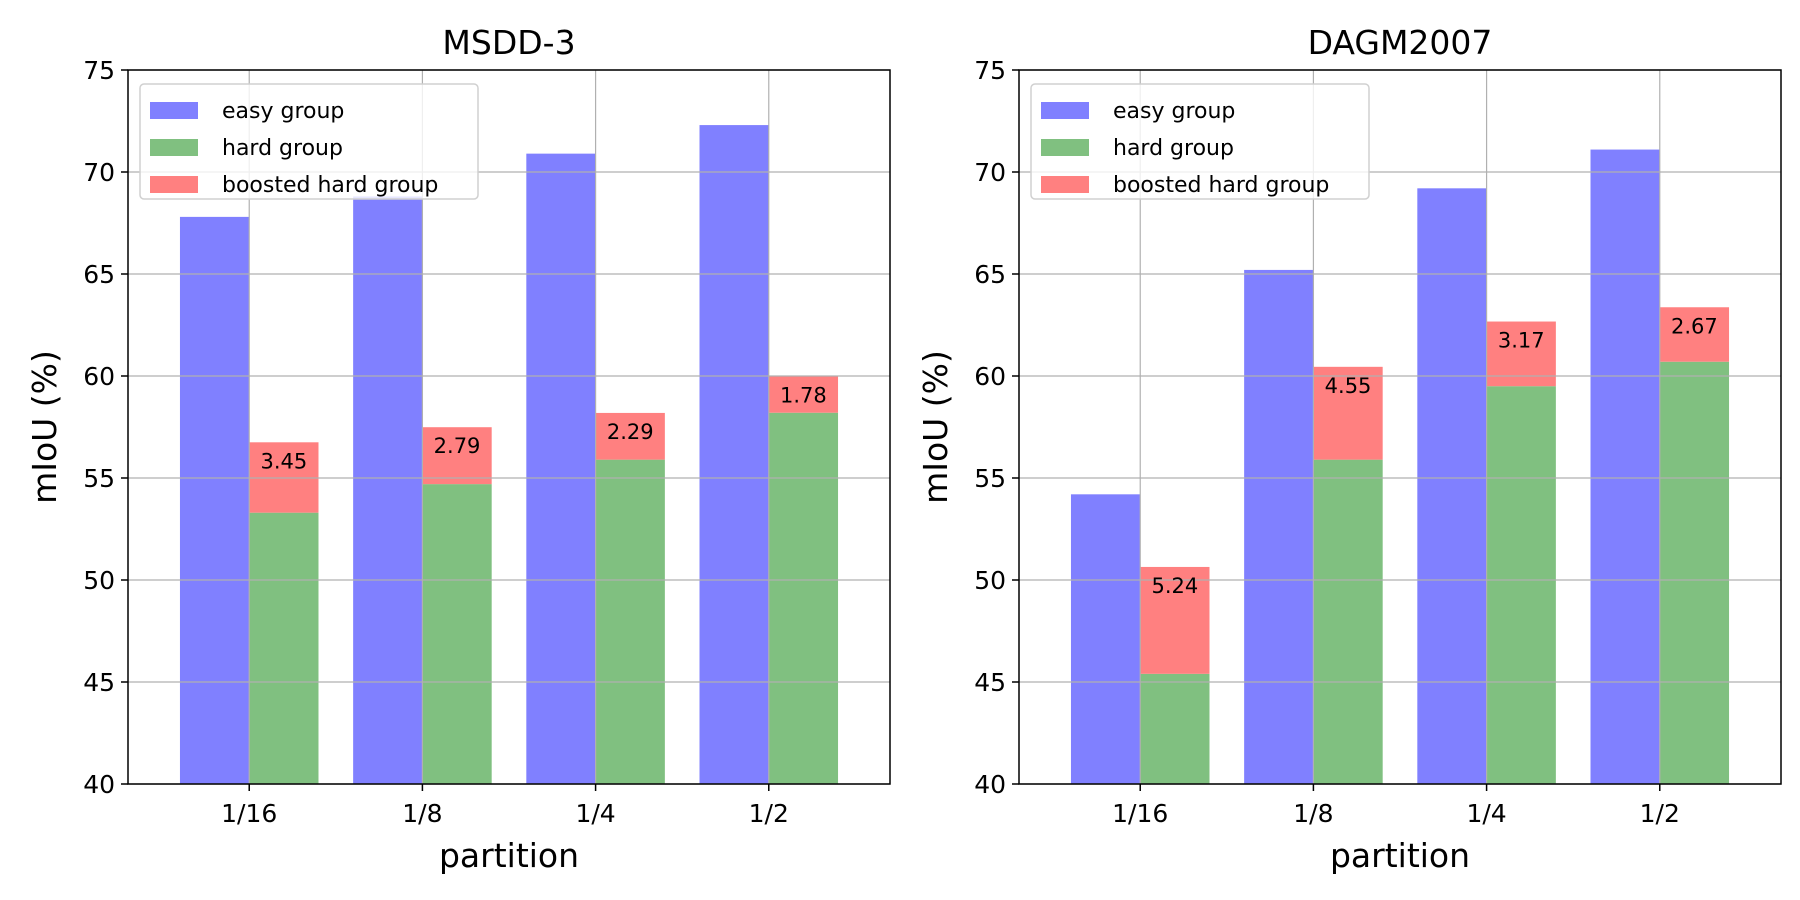 This screenshot has width=1800, height=900. I want to click on data-label: 2.67, so click(1694, 326).